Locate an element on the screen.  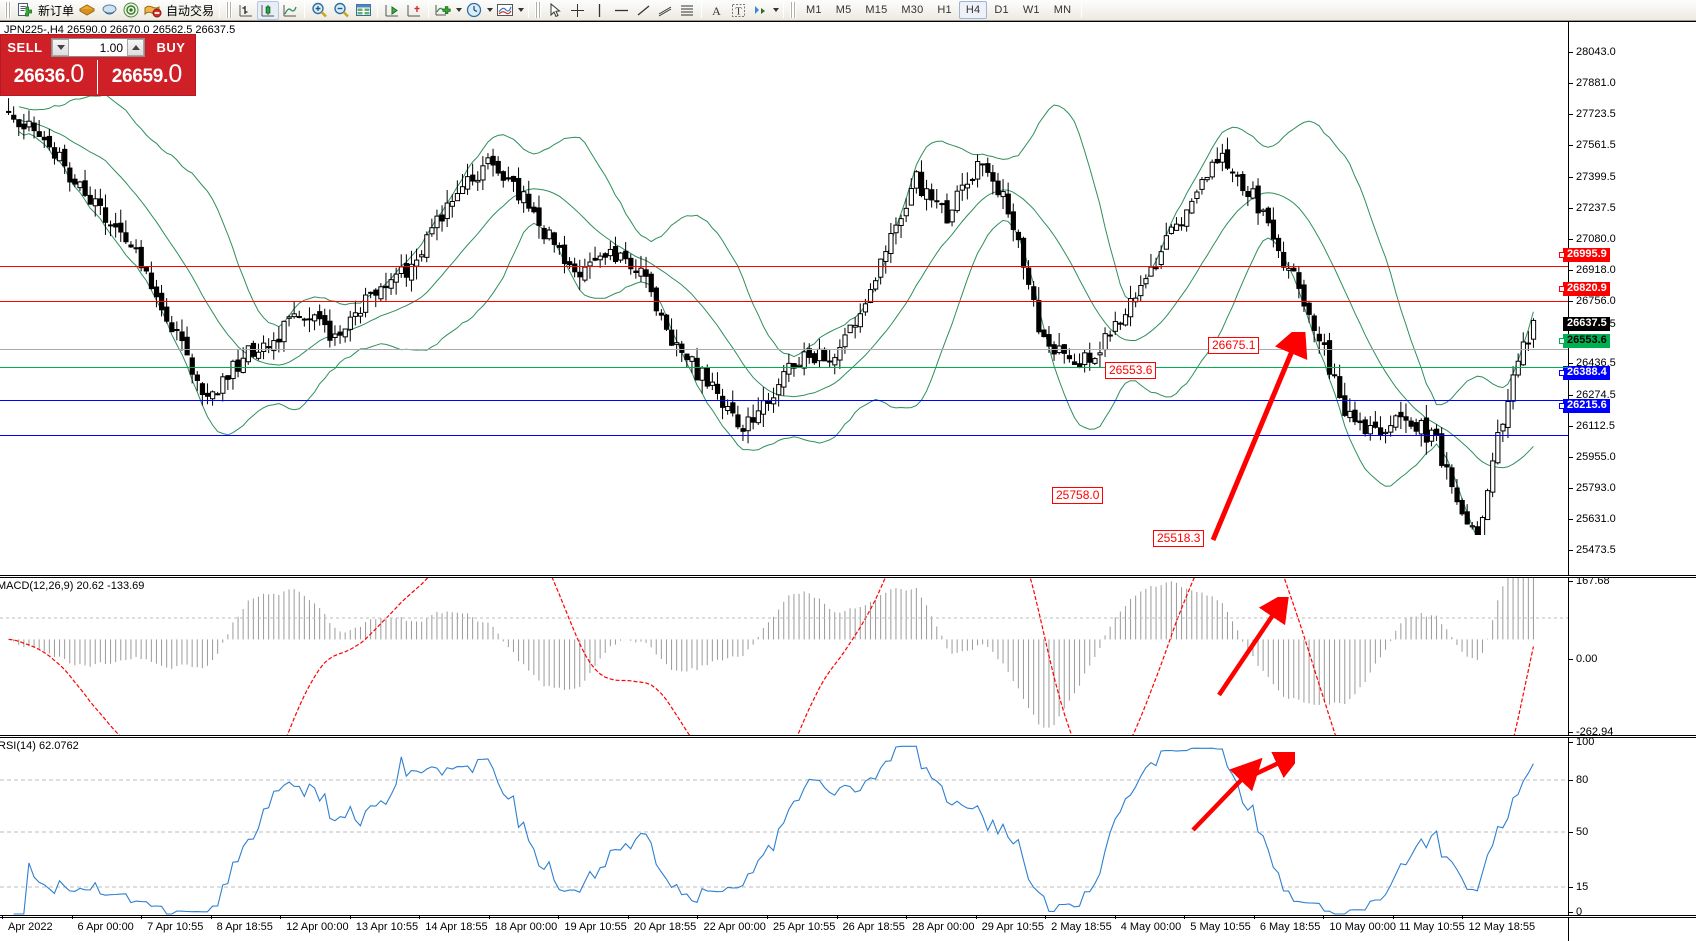
toolbar-grip is located at coordinates (8, 10).